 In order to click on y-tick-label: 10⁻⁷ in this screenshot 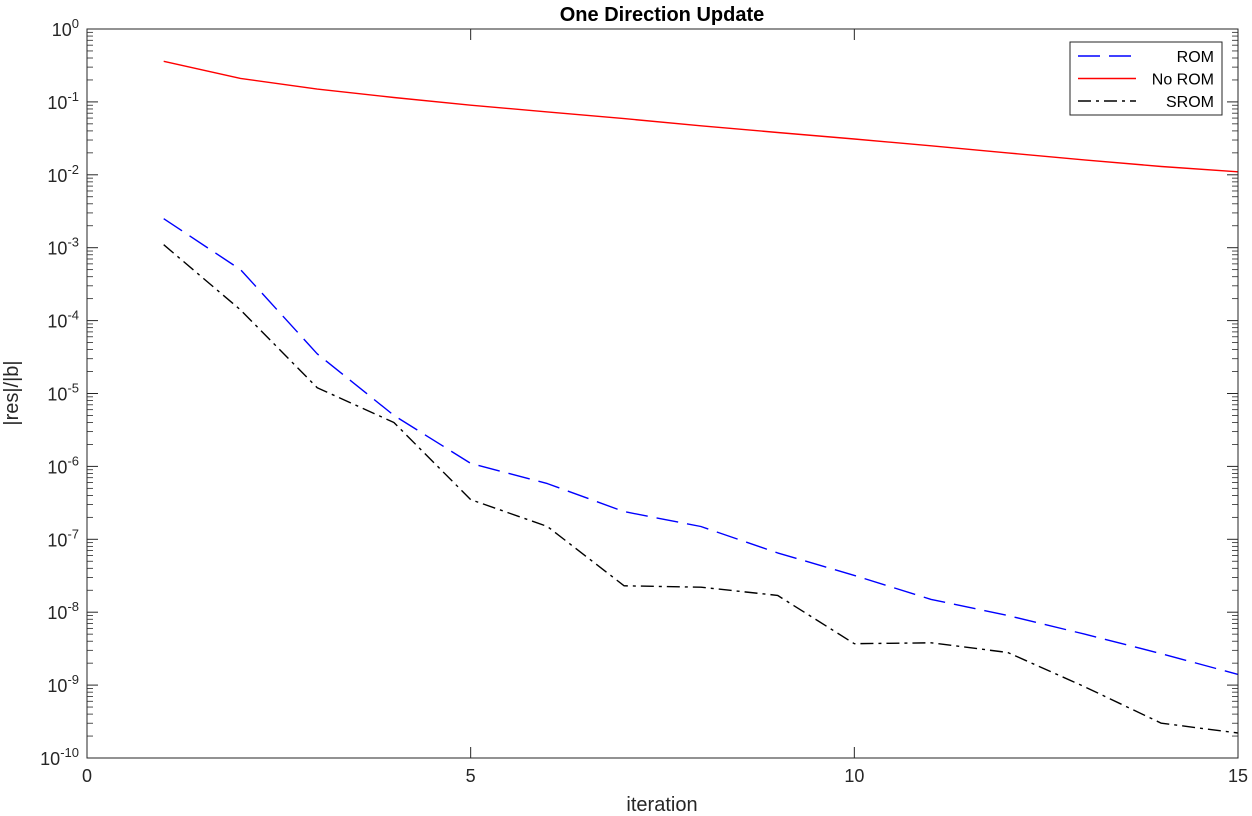, I will do `click(63, 538)`.